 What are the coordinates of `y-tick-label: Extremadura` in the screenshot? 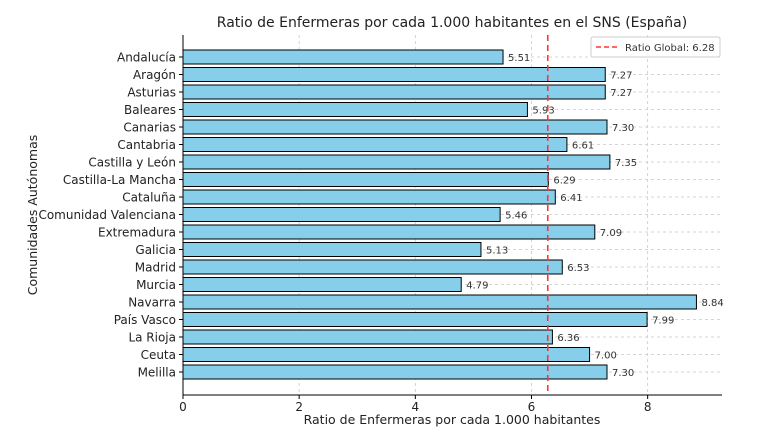 It's located at (137, 233).